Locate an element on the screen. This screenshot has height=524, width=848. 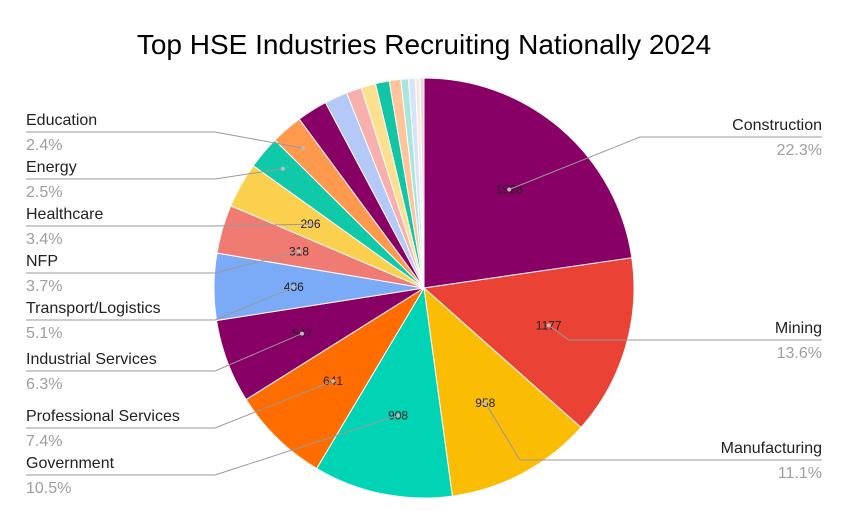
slice-pct-construction: 22.3% is located at coordinates (799, 150).